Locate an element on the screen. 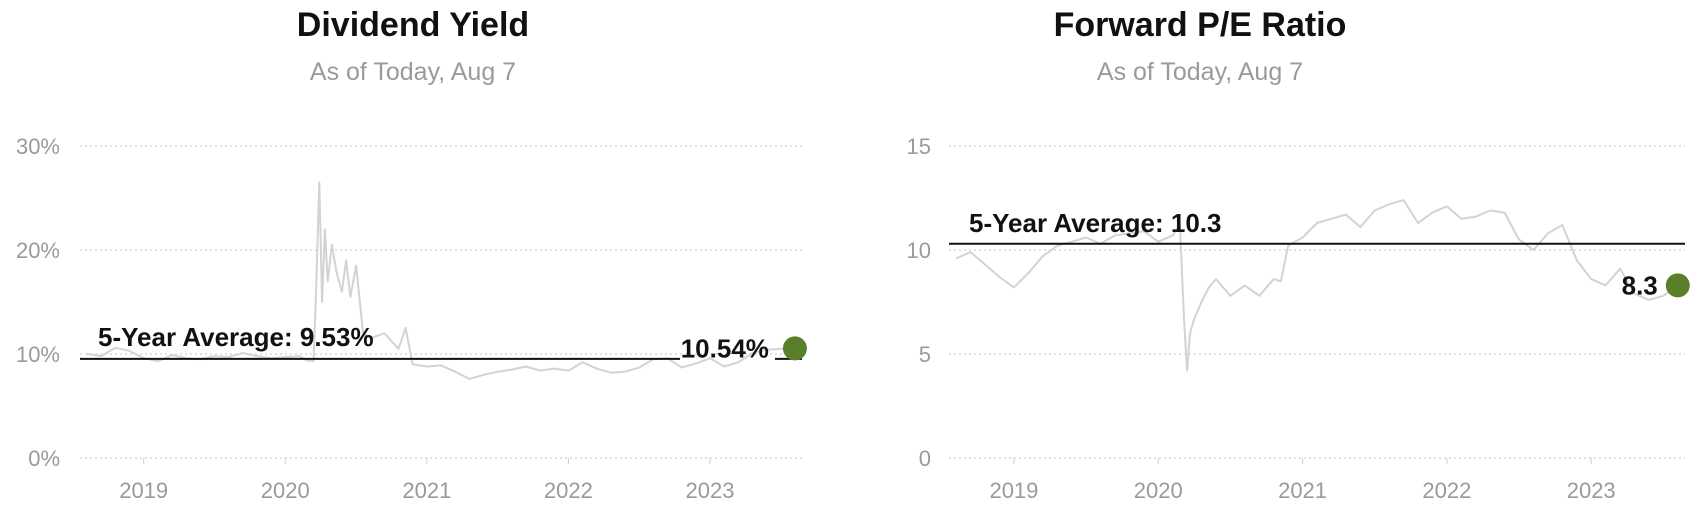  y-tick-label: 20% is located at coordinates (38, 250).